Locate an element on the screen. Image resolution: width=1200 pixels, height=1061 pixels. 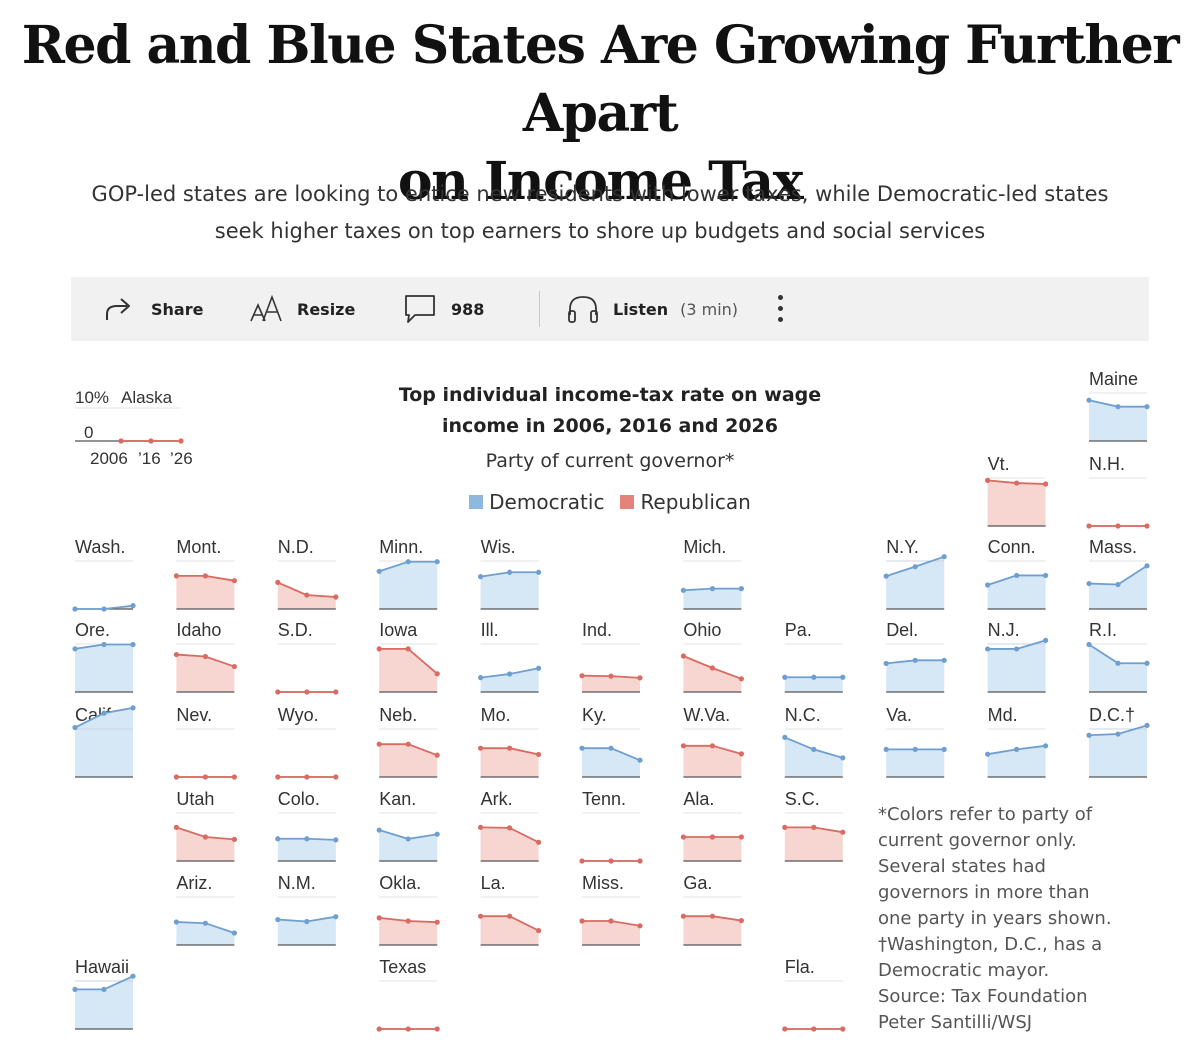
state-tile: Utah is located at coordinates (205, 825).